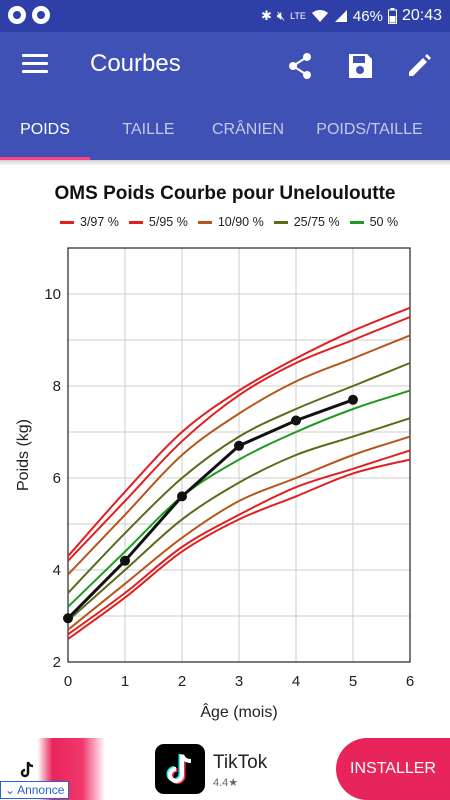 This screenshot has width=450, height=800. I want to click on notification-icon, so click(17, 15).